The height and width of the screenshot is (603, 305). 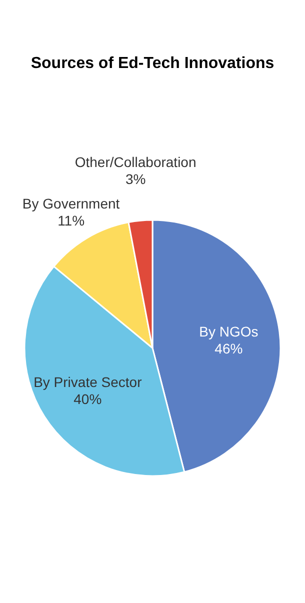 What do you see at coordinates (152, 63) in the screenshot?
I see `chart-title: Sources of Ed-Tech Innovations` at bounding box center [152, 63].